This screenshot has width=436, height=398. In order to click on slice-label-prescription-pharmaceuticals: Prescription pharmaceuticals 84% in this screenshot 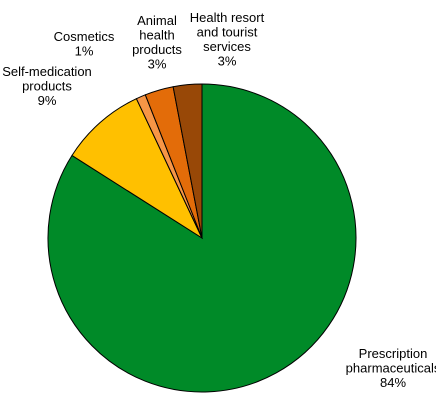, I will do `click(391, 368)`.